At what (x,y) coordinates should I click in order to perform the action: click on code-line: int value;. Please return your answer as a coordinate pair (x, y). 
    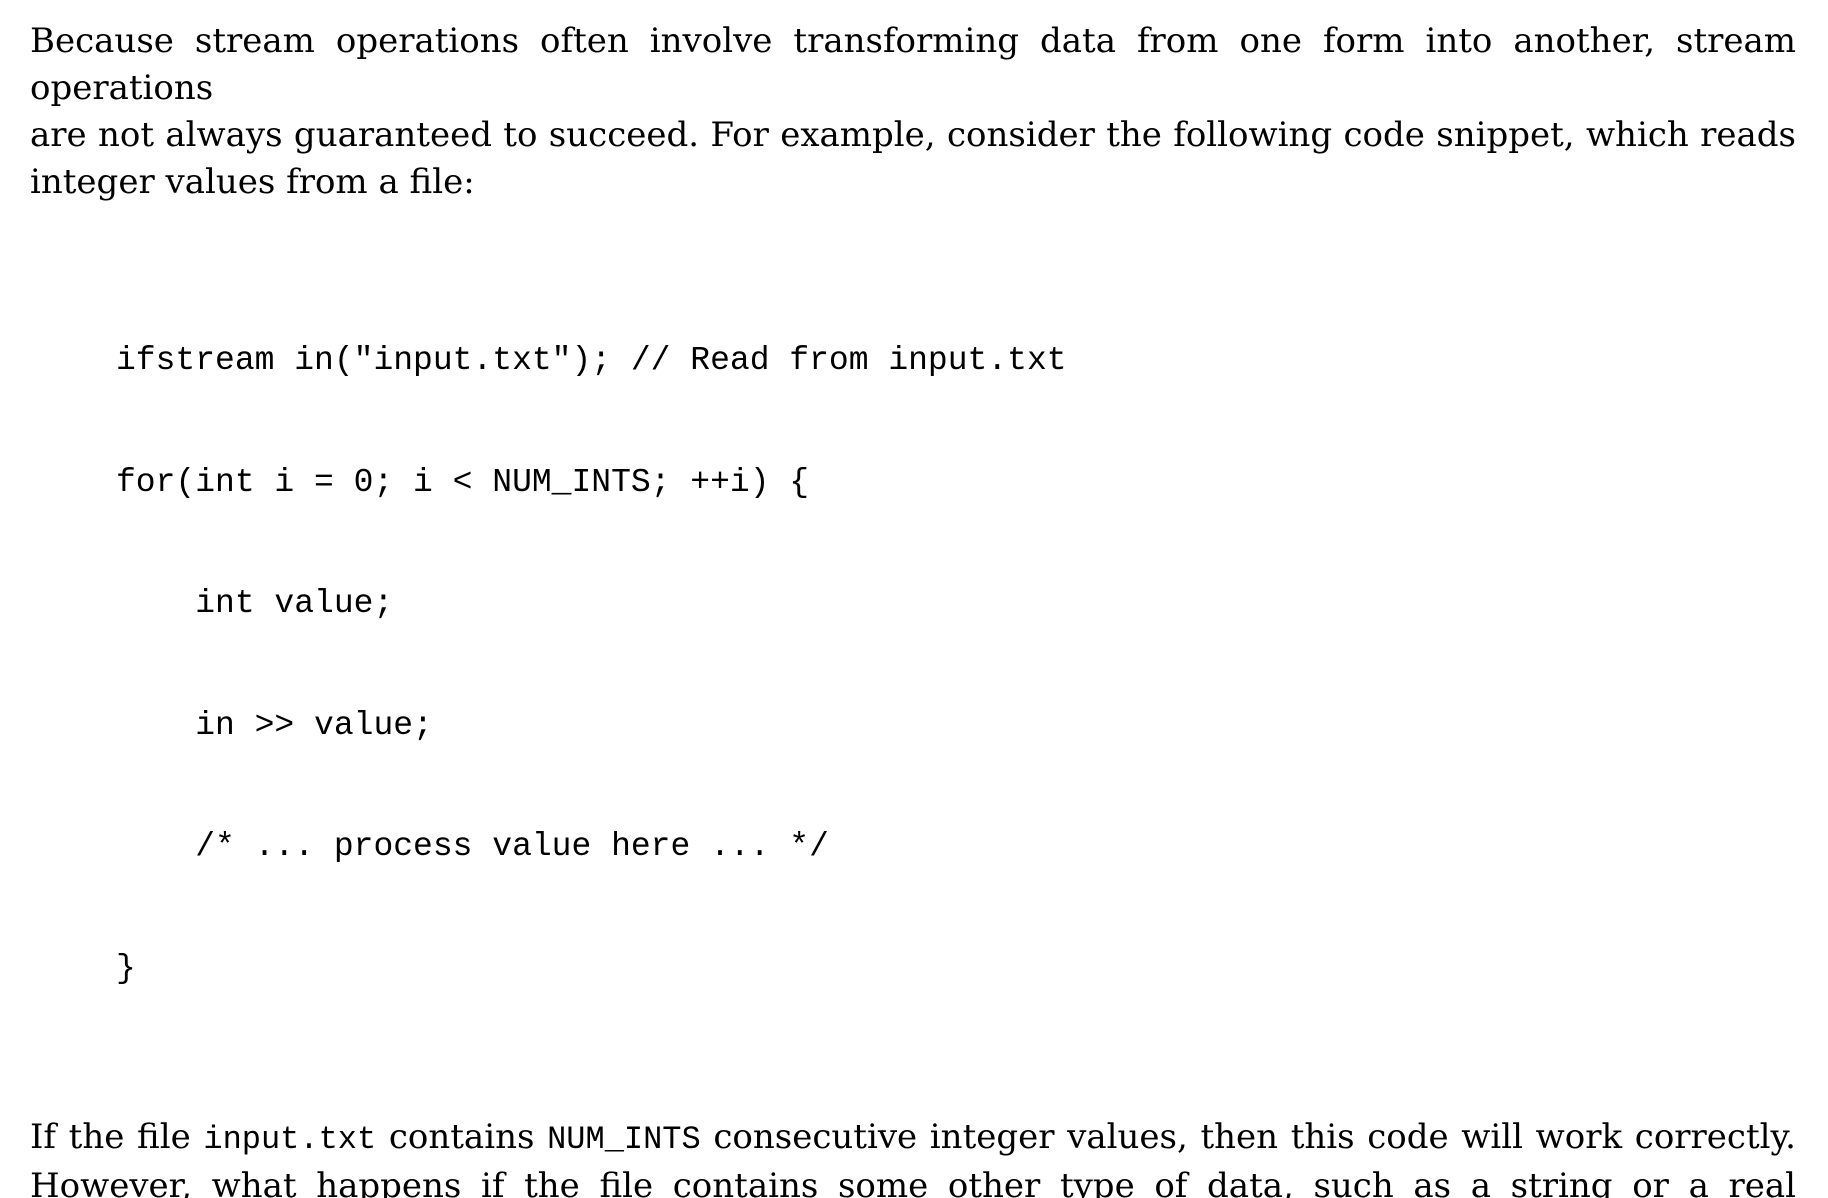
    Looking at the image, I should click on (255, 603).